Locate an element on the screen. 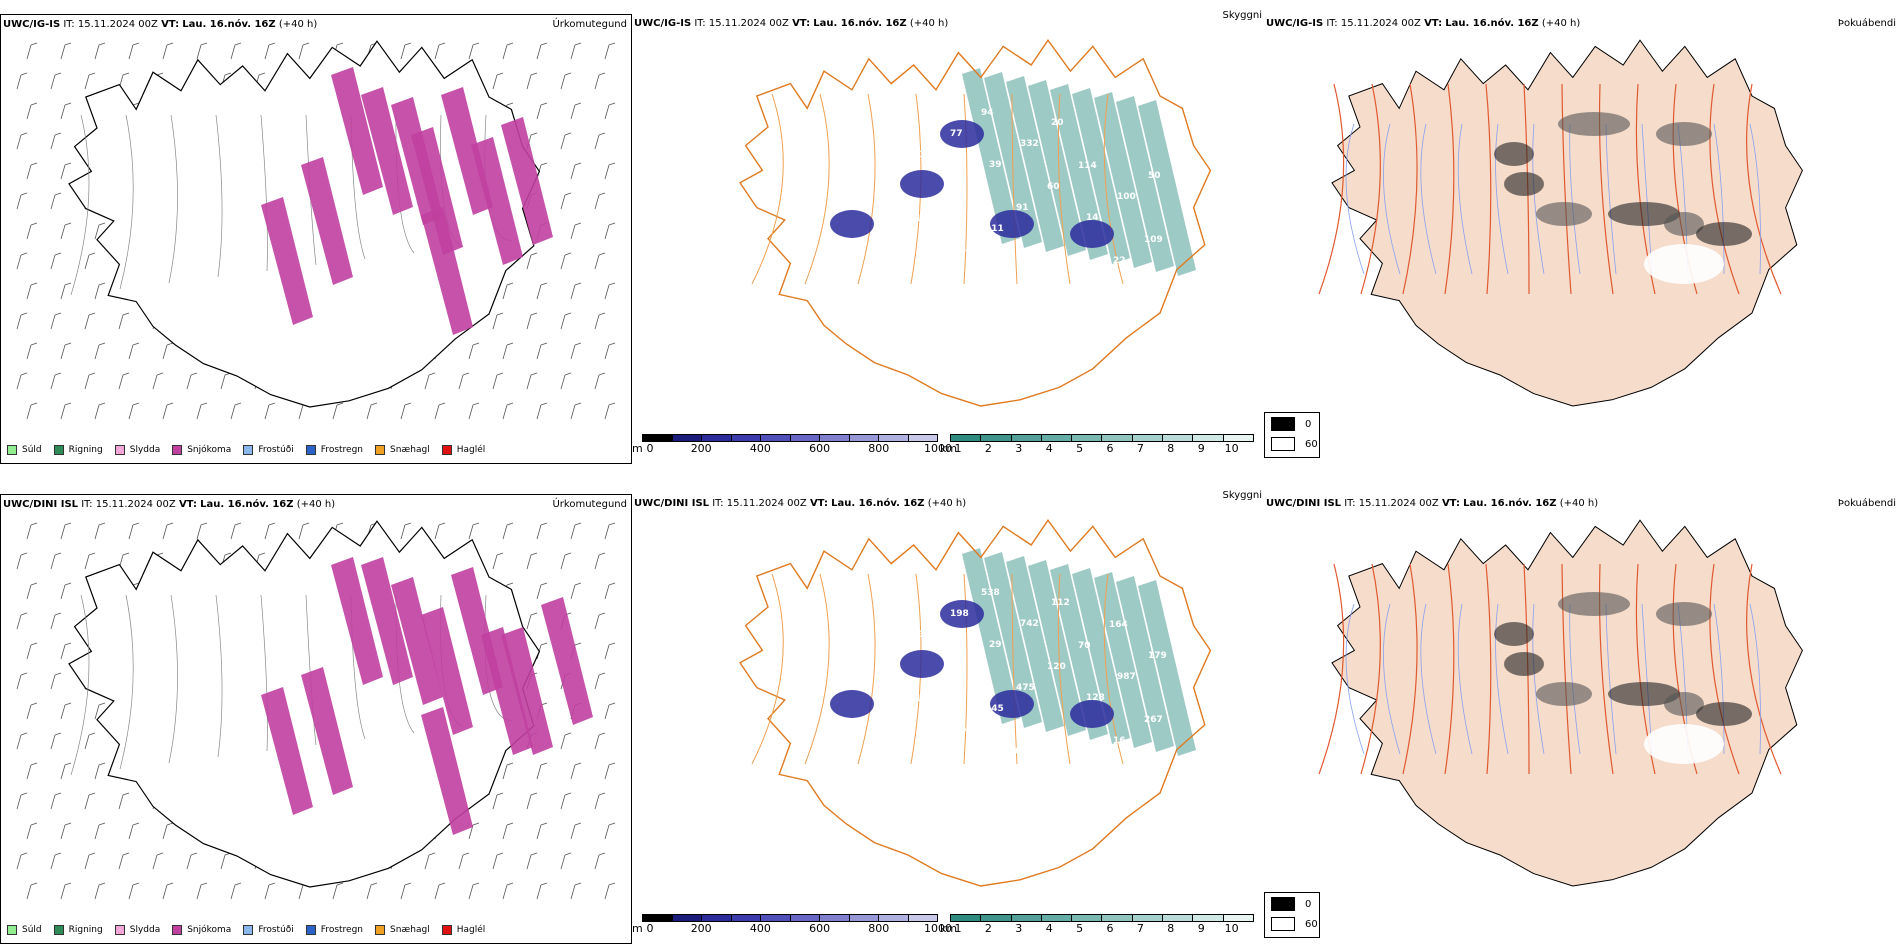 This screenshot has width=1900, height=950. fog-legend-swatch is located at coordinates (1283, 424).